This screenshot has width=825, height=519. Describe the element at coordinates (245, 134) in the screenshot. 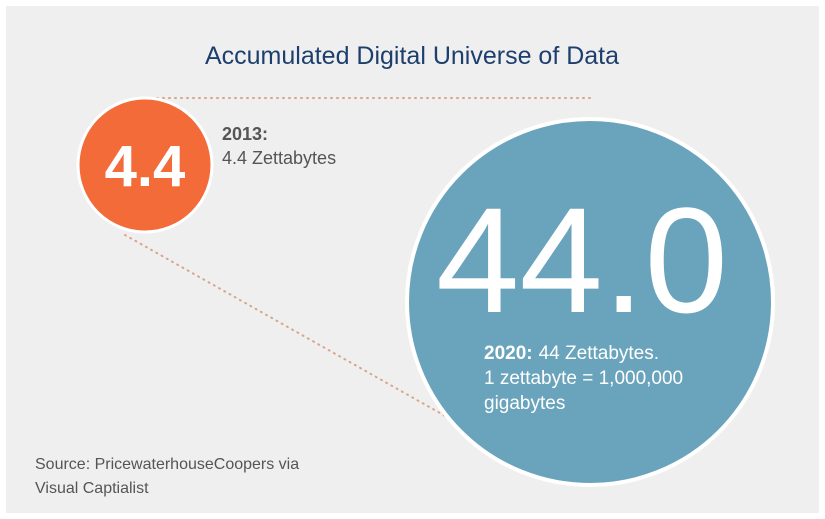

I see `year-2013: 2013:` at that location.